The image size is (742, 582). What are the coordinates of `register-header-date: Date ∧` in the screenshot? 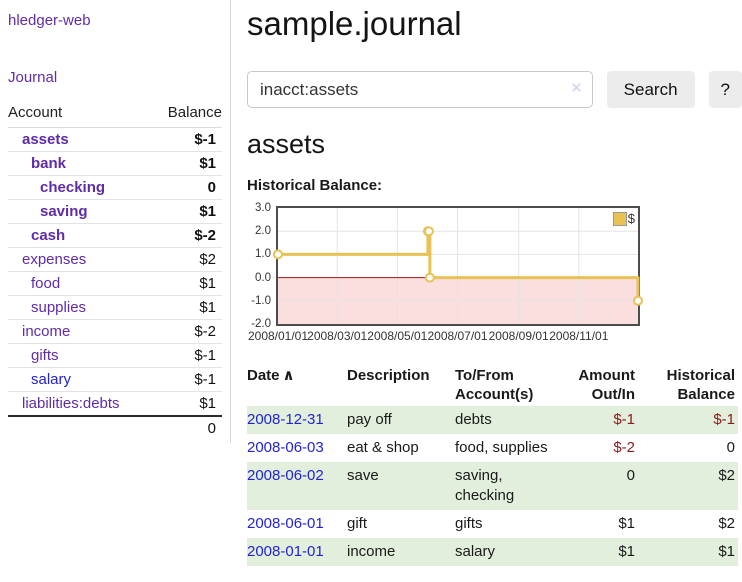 It's located at (271, 375).